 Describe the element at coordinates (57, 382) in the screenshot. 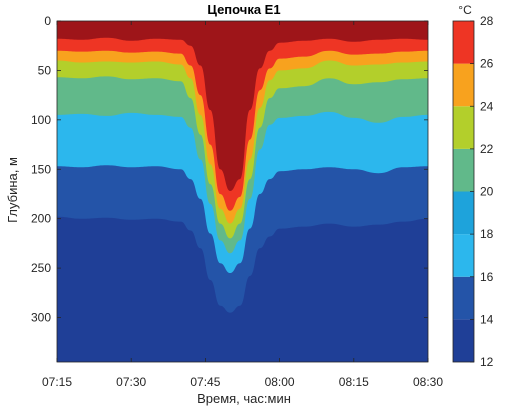

I see `x-tick-label: 07:15` at that location.